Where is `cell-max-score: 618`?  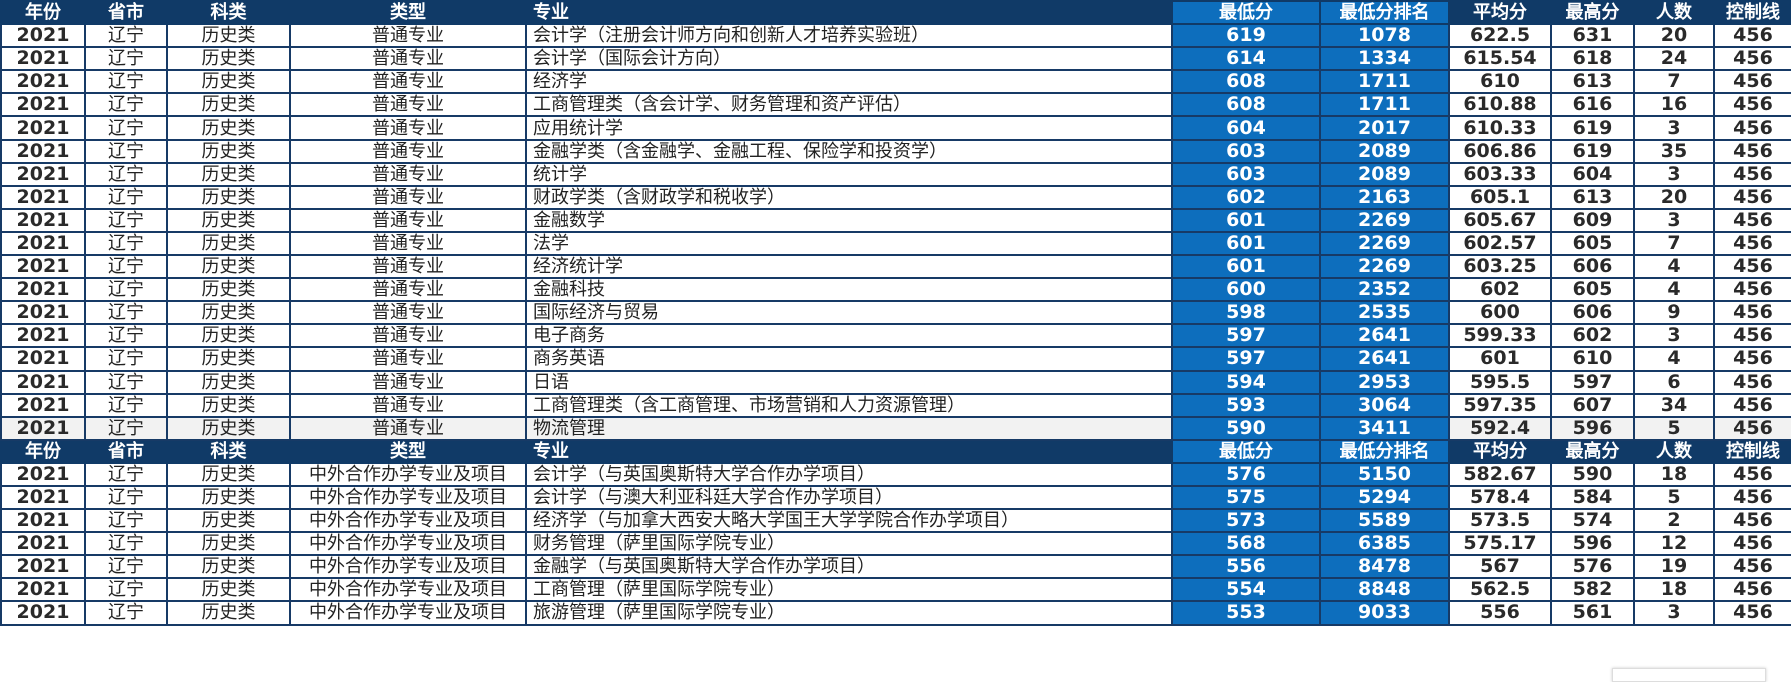
cell-max-score: 618 is located at coordinates (1592, 59).